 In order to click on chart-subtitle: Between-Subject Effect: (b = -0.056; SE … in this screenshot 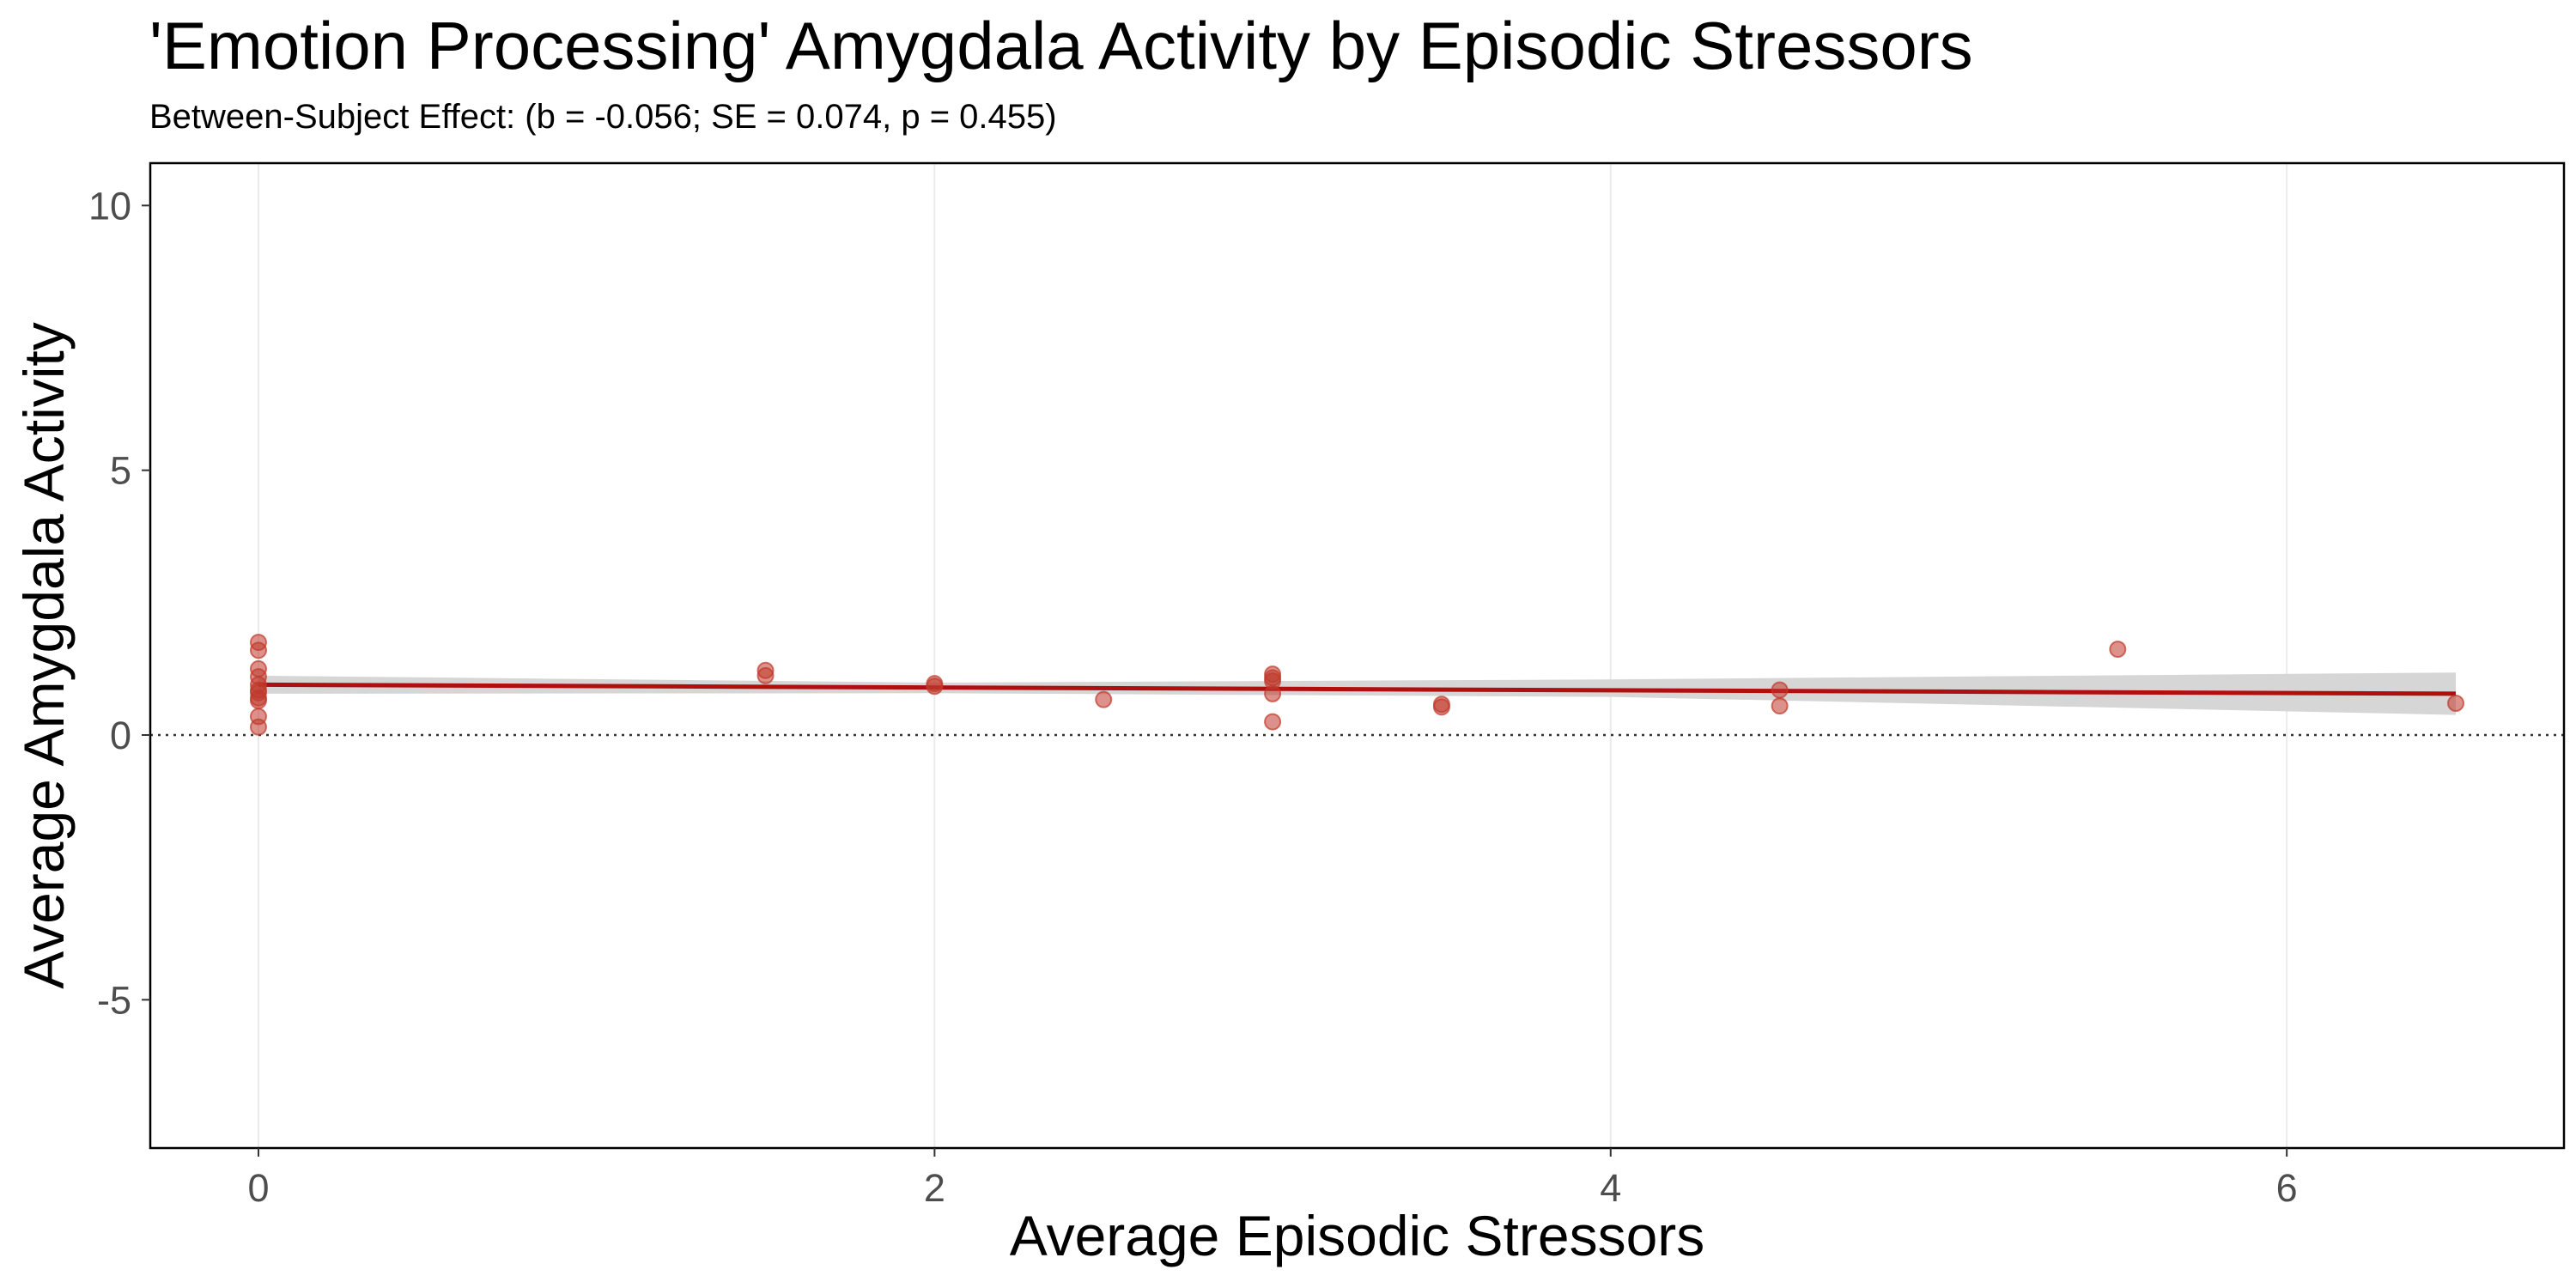, I will do `click(603, 117)`.